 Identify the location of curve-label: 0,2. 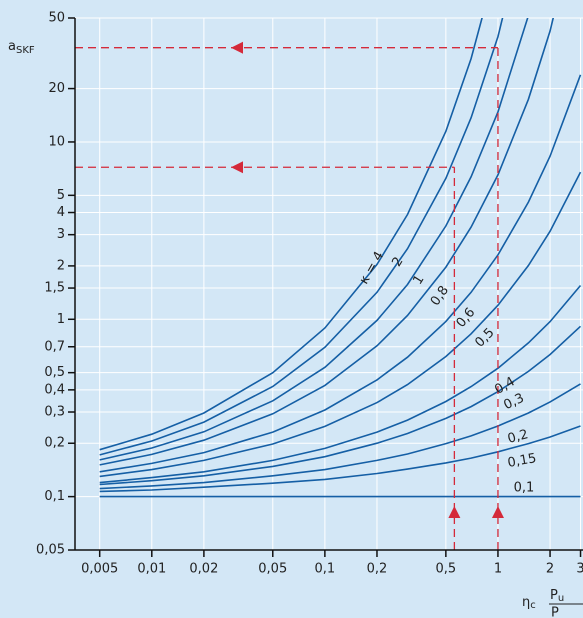
(518, 437).